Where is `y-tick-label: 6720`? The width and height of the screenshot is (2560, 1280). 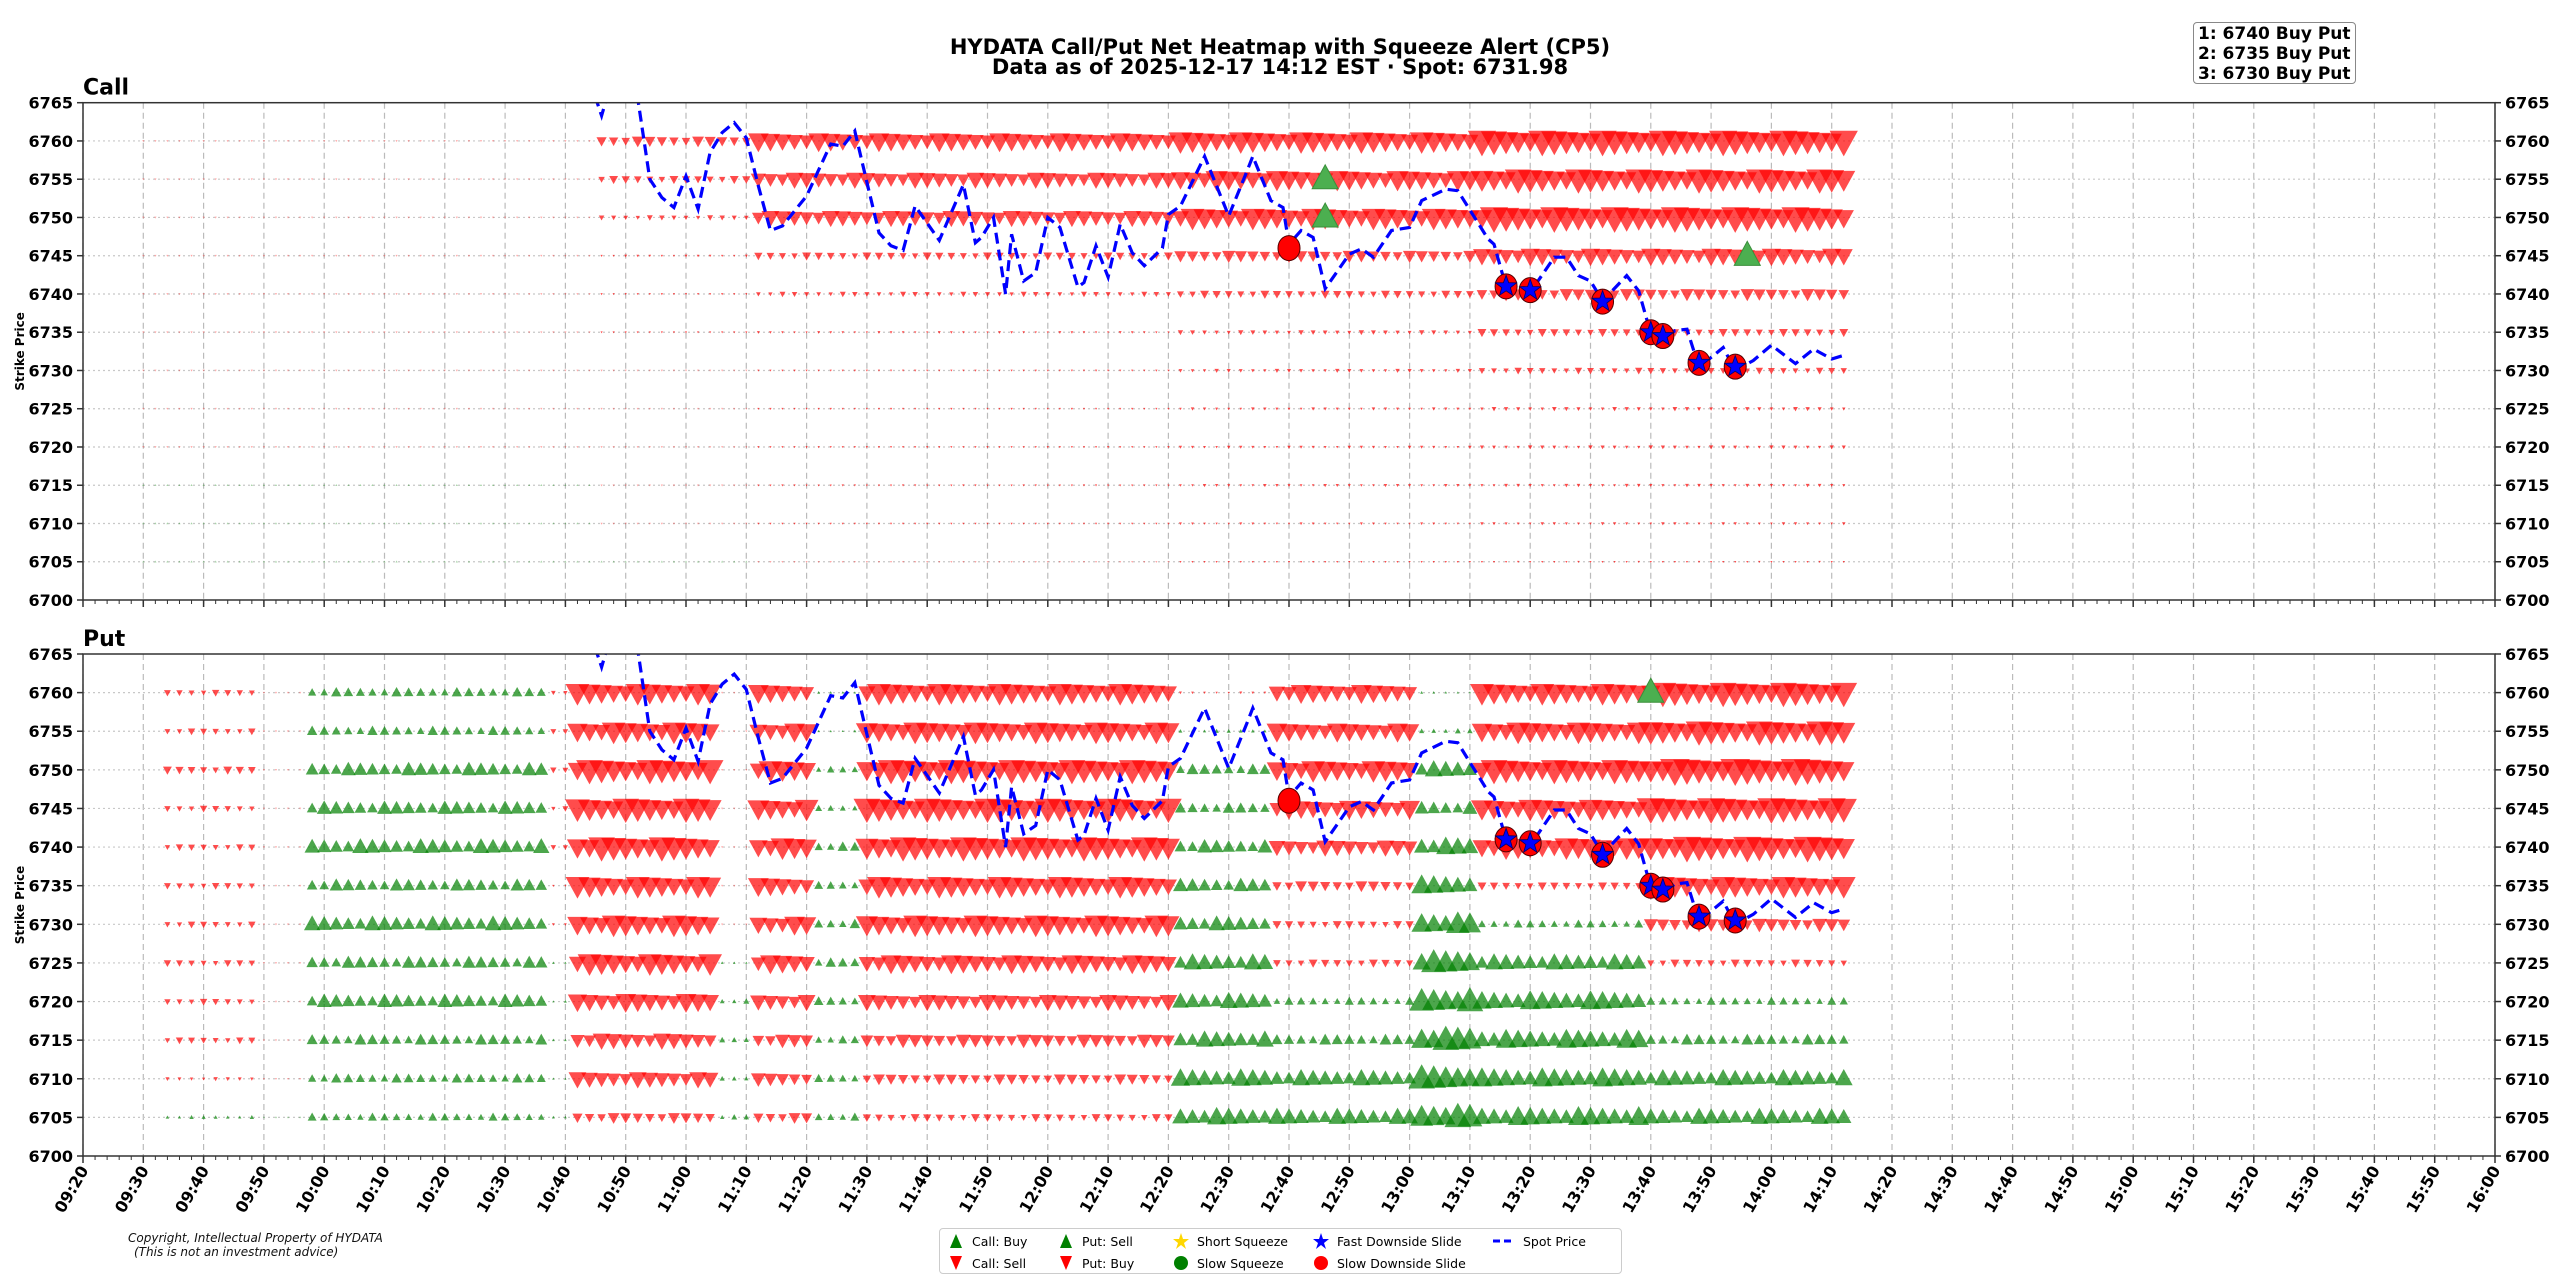 y-tick-label: 6720 is located at coordinates (50, 1002).